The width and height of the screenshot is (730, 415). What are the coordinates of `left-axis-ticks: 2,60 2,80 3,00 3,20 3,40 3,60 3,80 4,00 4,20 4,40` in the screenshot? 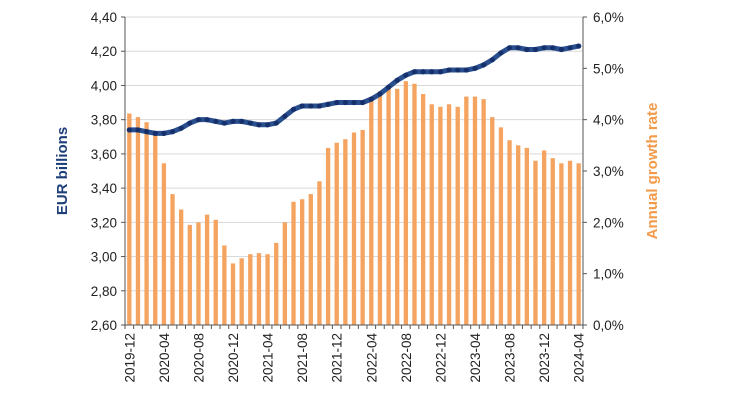 It's located at (104, 171).